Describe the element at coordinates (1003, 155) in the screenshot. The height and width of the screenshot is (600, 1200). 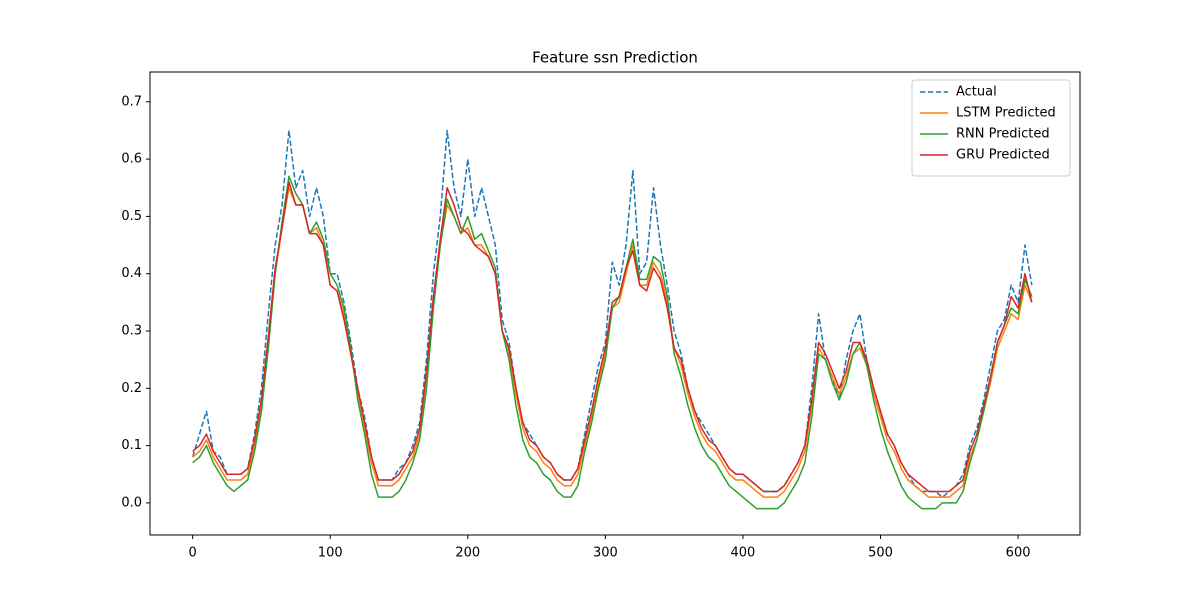
I see `legend-label: GRU Predicted` at that location.